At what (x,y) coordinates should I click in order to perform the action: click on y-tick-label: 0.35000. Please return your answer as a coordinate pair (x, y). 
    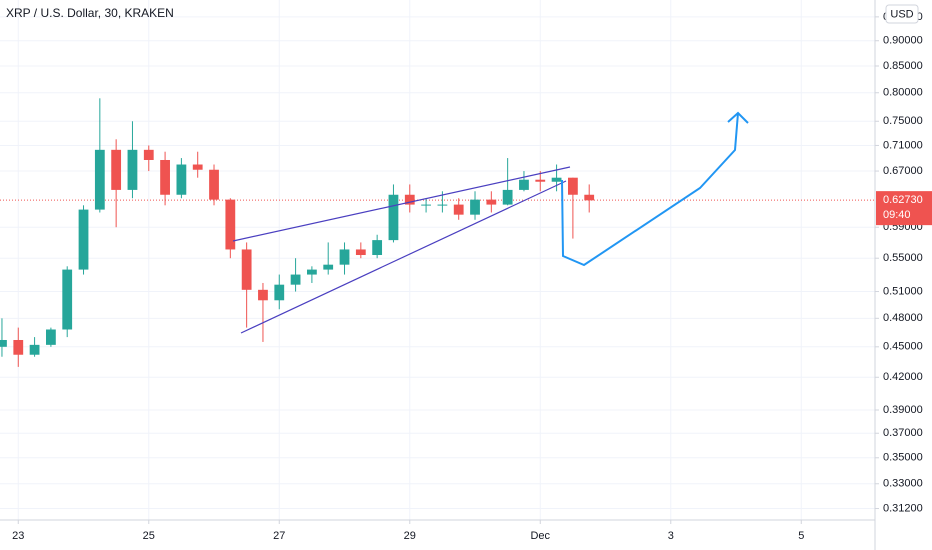
    Looking at the image, I should click on (903, 458).